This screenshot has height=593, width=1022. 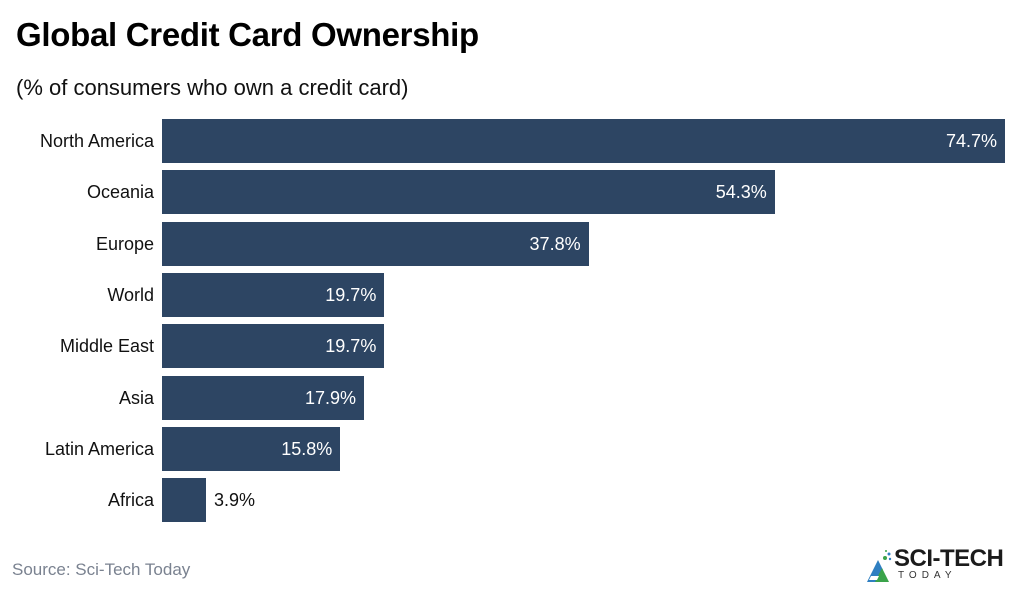 What do you see at coordinates (971, 141) in the screenshot?
I see `value-label: 74.7%` at bounding box center [971, 141].